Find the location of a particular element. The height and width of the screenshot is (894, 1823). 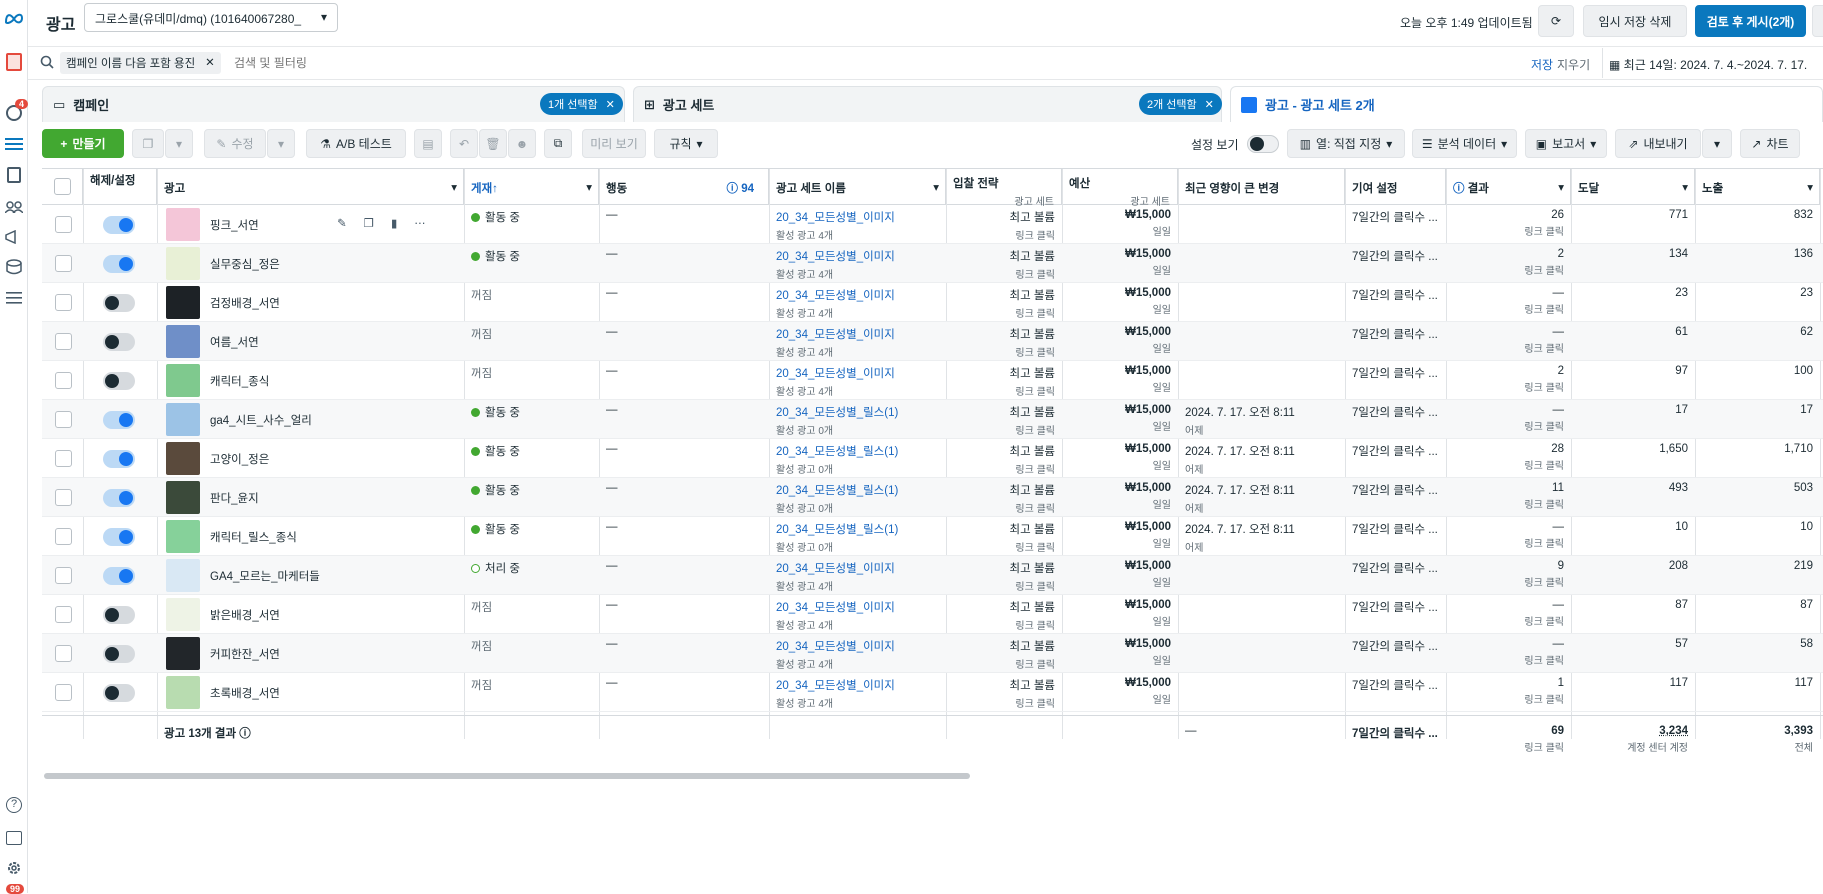

column-header-actions: 행동 ⓘ 94 is located at coordinates (684, 187).